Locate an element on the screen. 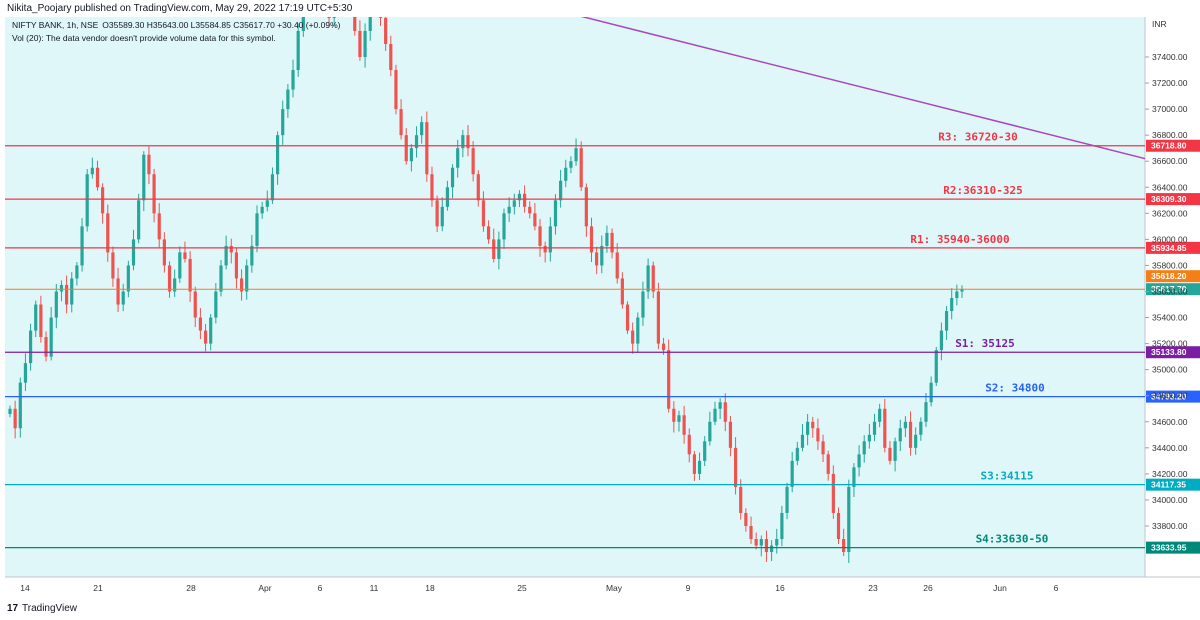 The width and height of the screenshot is (1200, 620). x-tick-label: 6 is located at coordinates (1056, 588).